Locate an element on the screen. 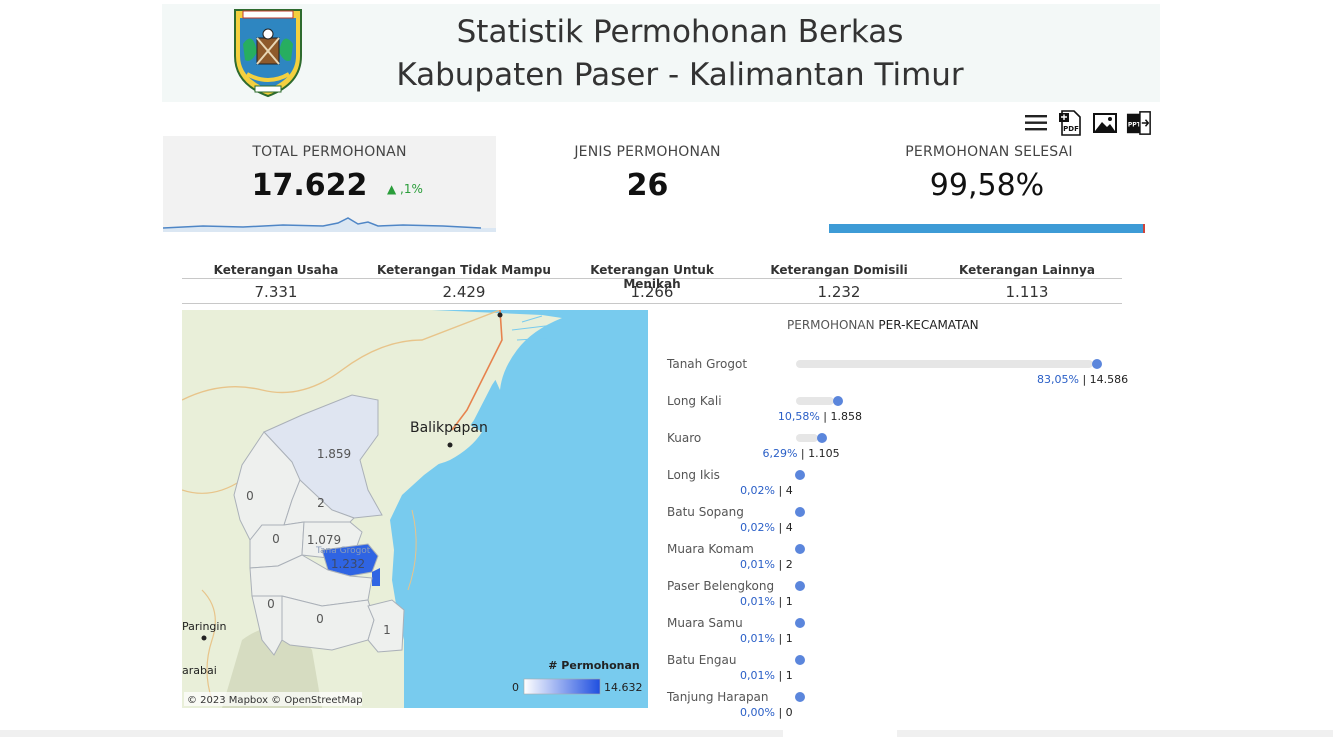  image-export-icon is located at coordinates (1105, 123).